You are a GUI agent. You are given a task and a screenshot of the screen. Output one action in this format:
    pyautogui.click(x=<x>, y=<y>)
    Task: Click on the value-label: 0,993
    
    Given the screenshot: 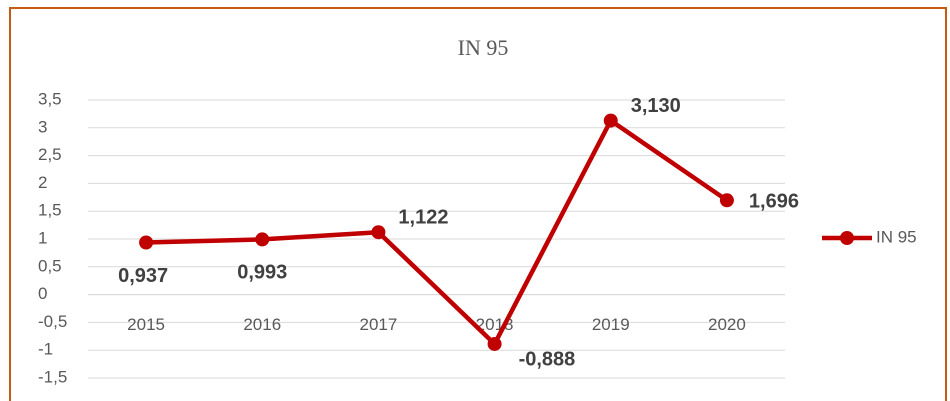 What is the action you would take?
    pyautogui.click(x=262, y=273)
    